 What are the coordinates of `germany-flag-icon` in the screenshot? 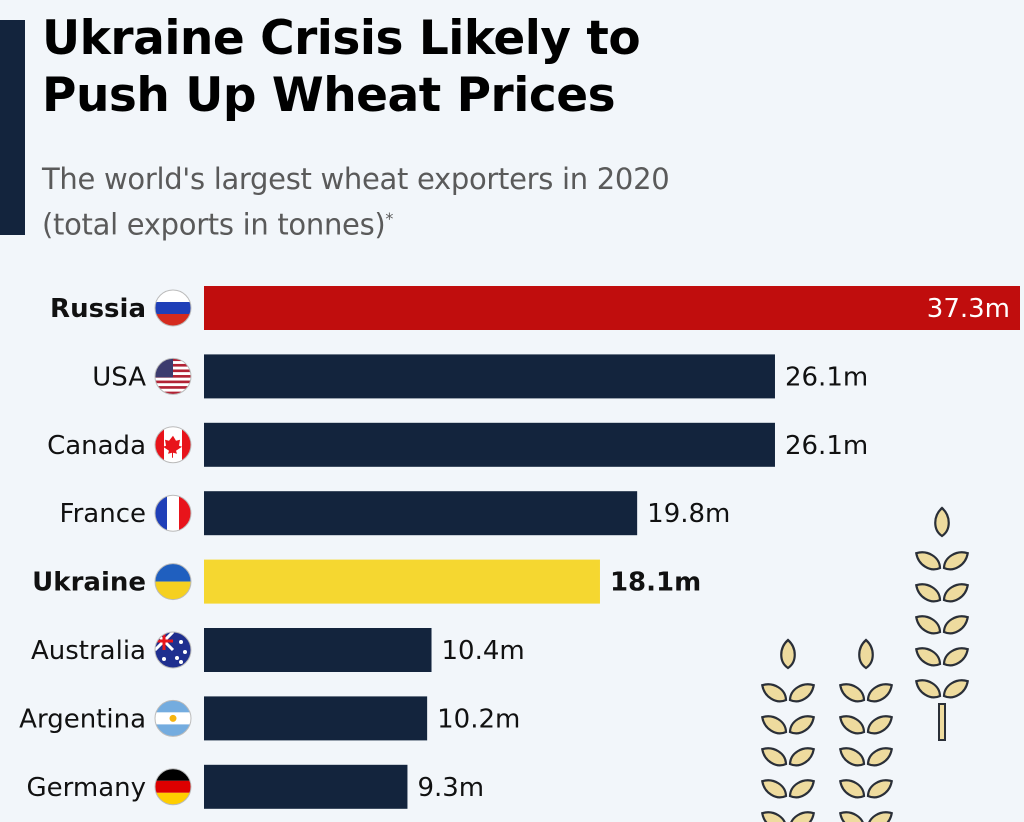 It's located at (173, 786).